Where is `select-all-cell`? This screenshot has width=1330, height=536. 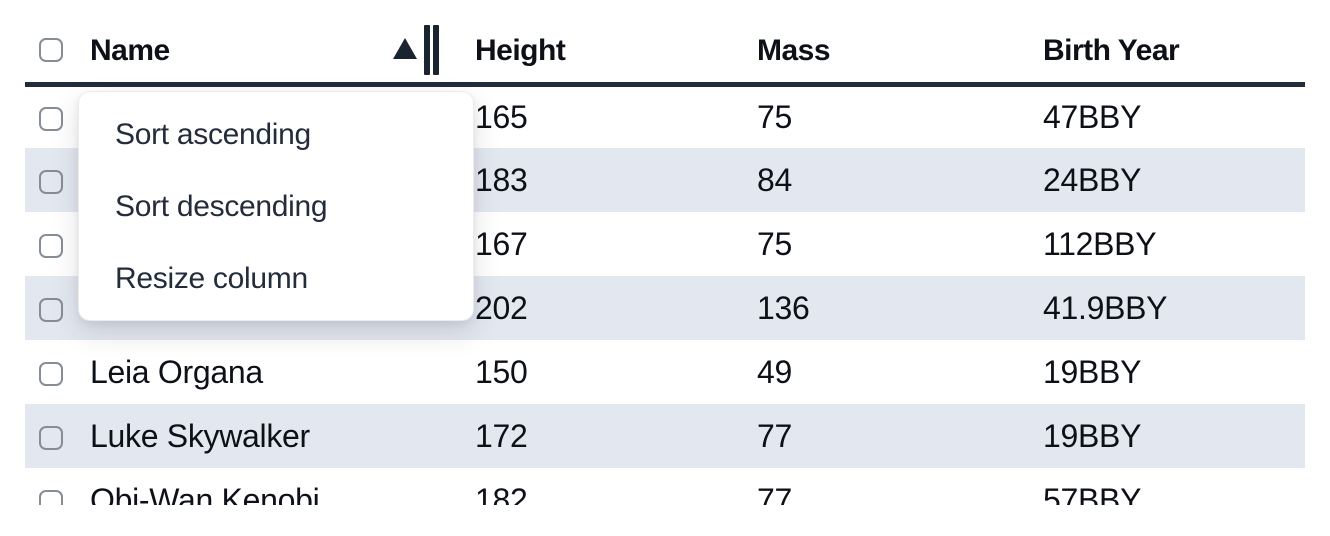
select-all-cell is located at coordinates (50, 43).